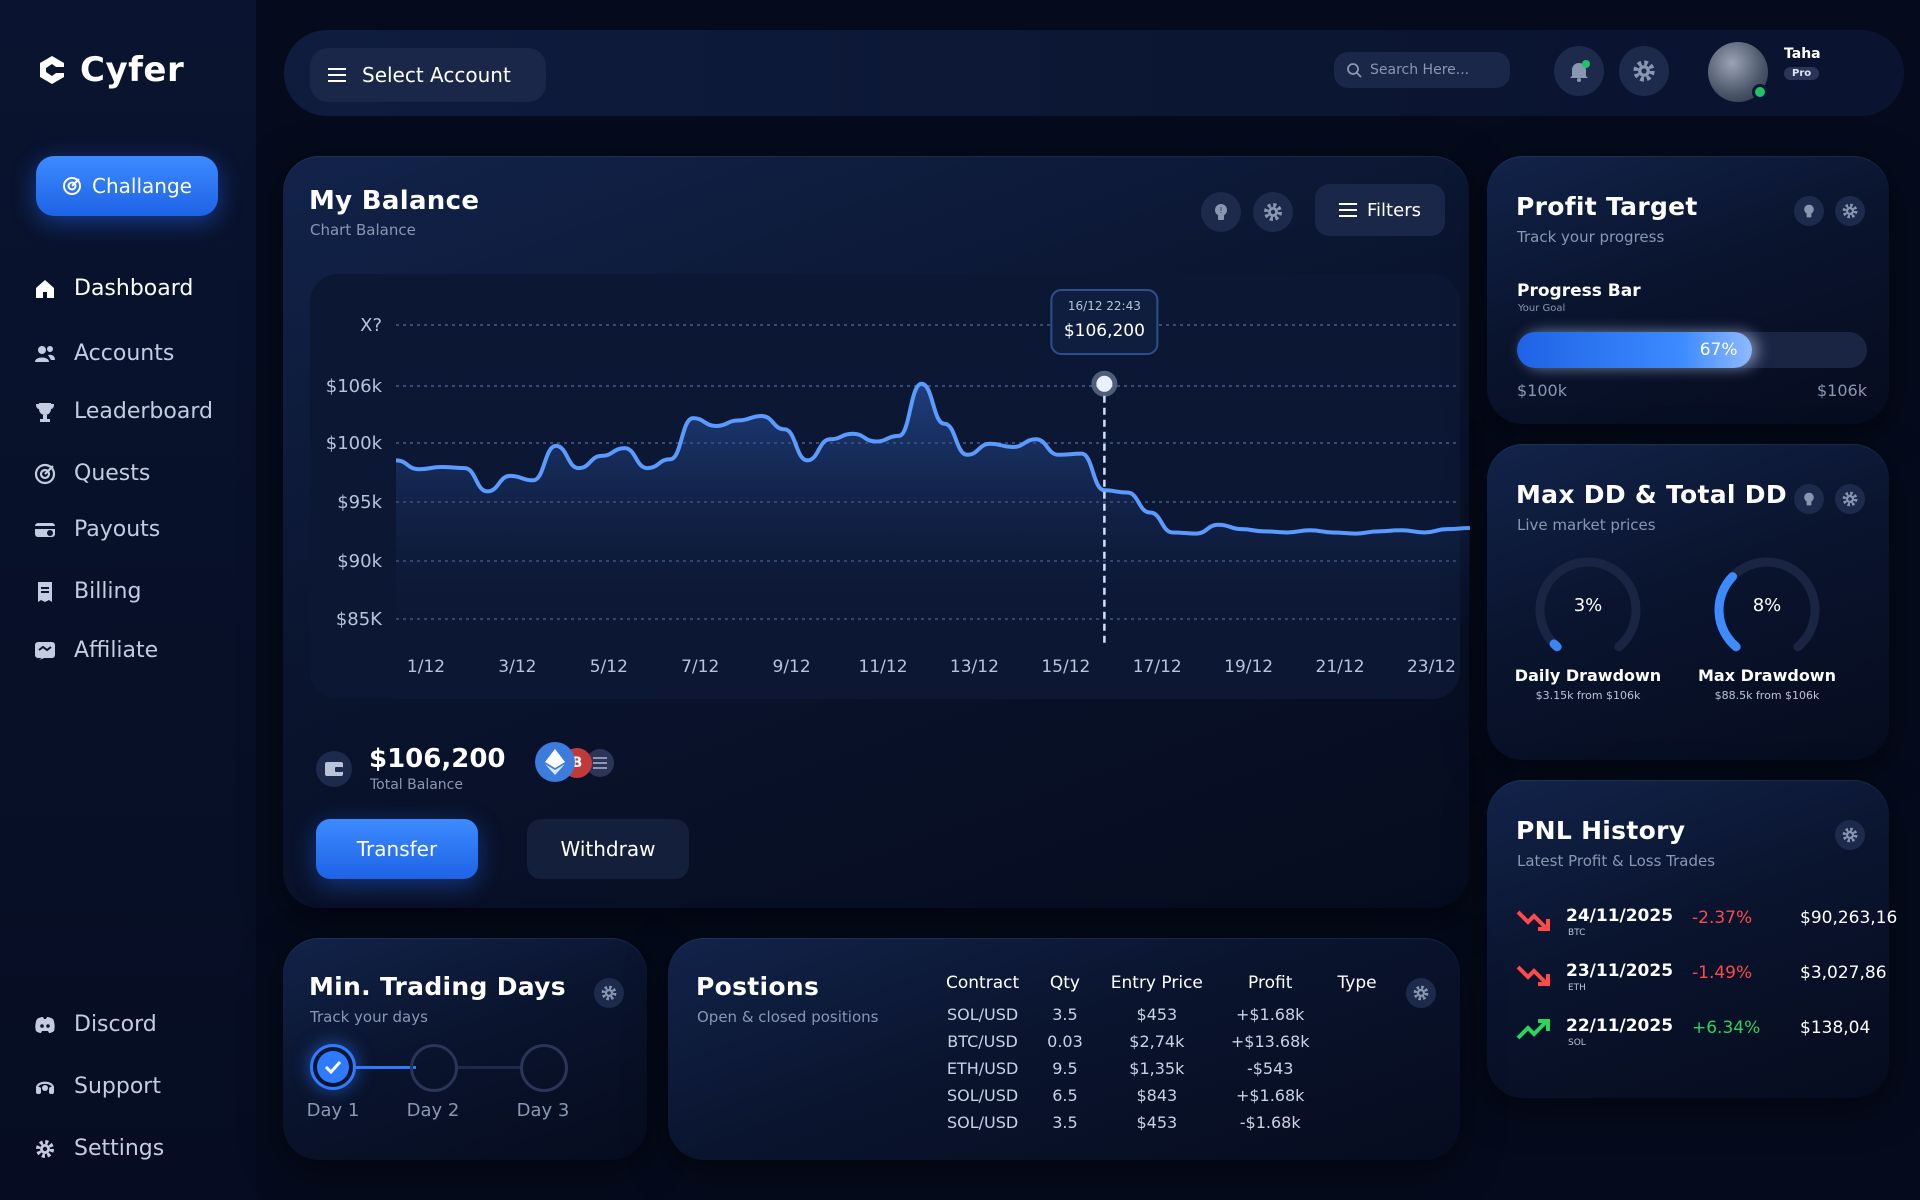 The width and height of the screenshot is (1920, 1200). I want to click on daily-drawdown-sub: $3.15k from $106k, so click(1588, 695).